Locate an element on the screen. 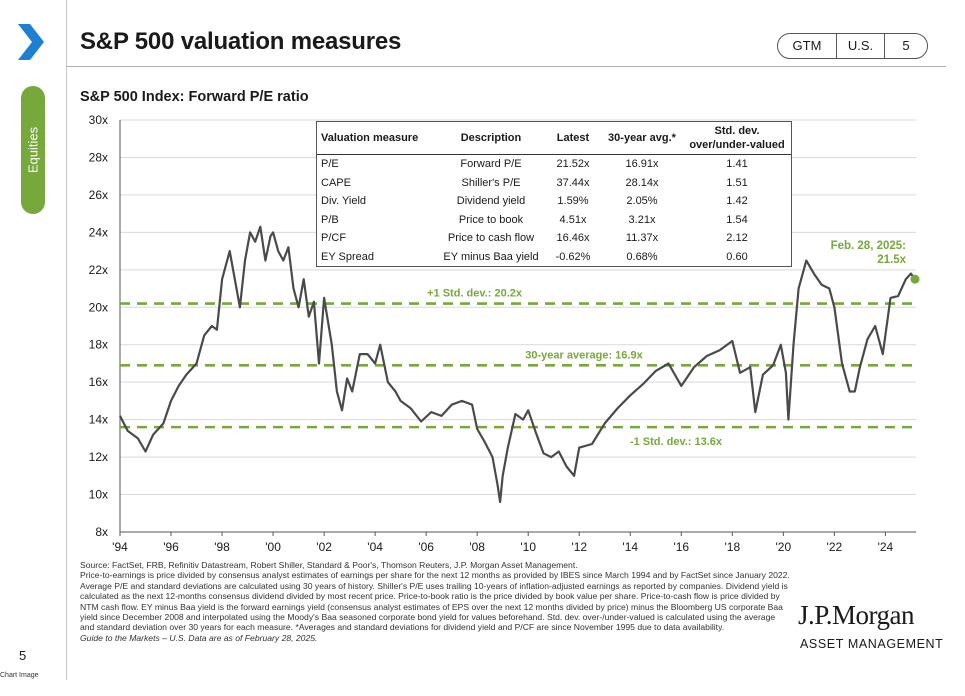 This screenshot has width=965, height=696. table-cell: Price to cash flow is located at coordinates (491, 238).